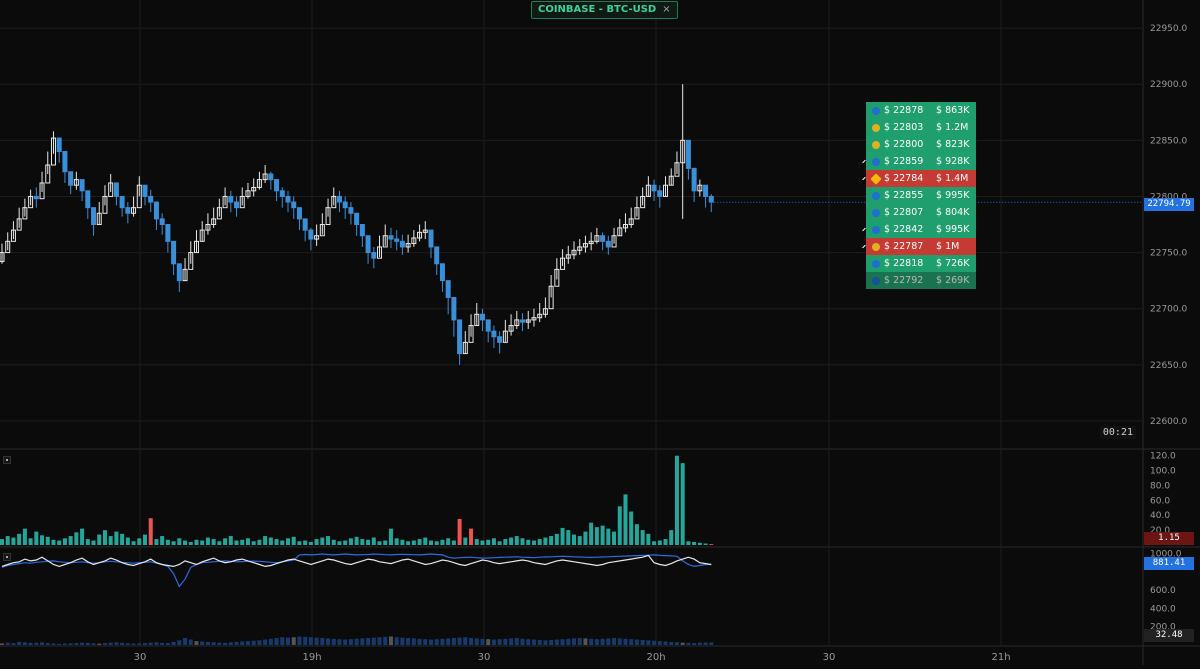  Describe the element at coordinates (7, 557) in the screenshot. I see `indicator-pane-handle-icon` at that location.